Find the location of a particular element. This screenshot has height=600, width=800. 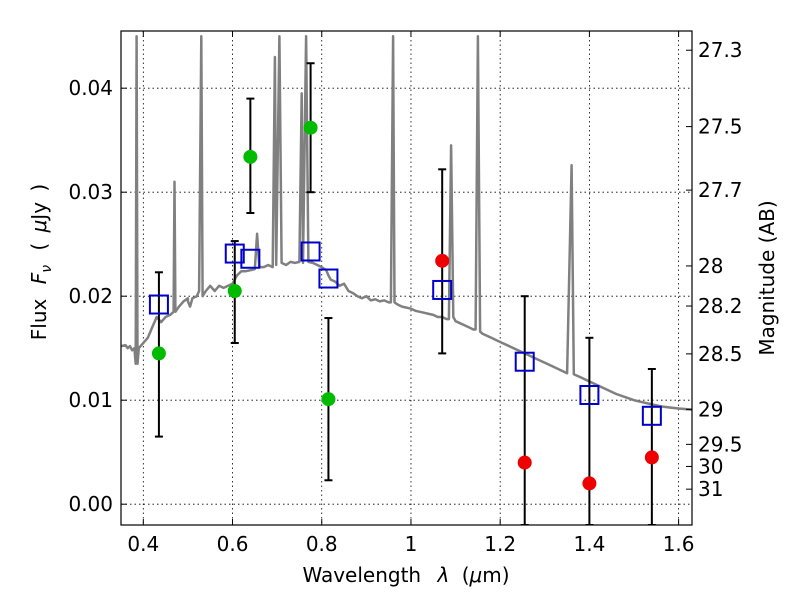

y-tick-label: 0.02 is located at coordinates (90, 296).